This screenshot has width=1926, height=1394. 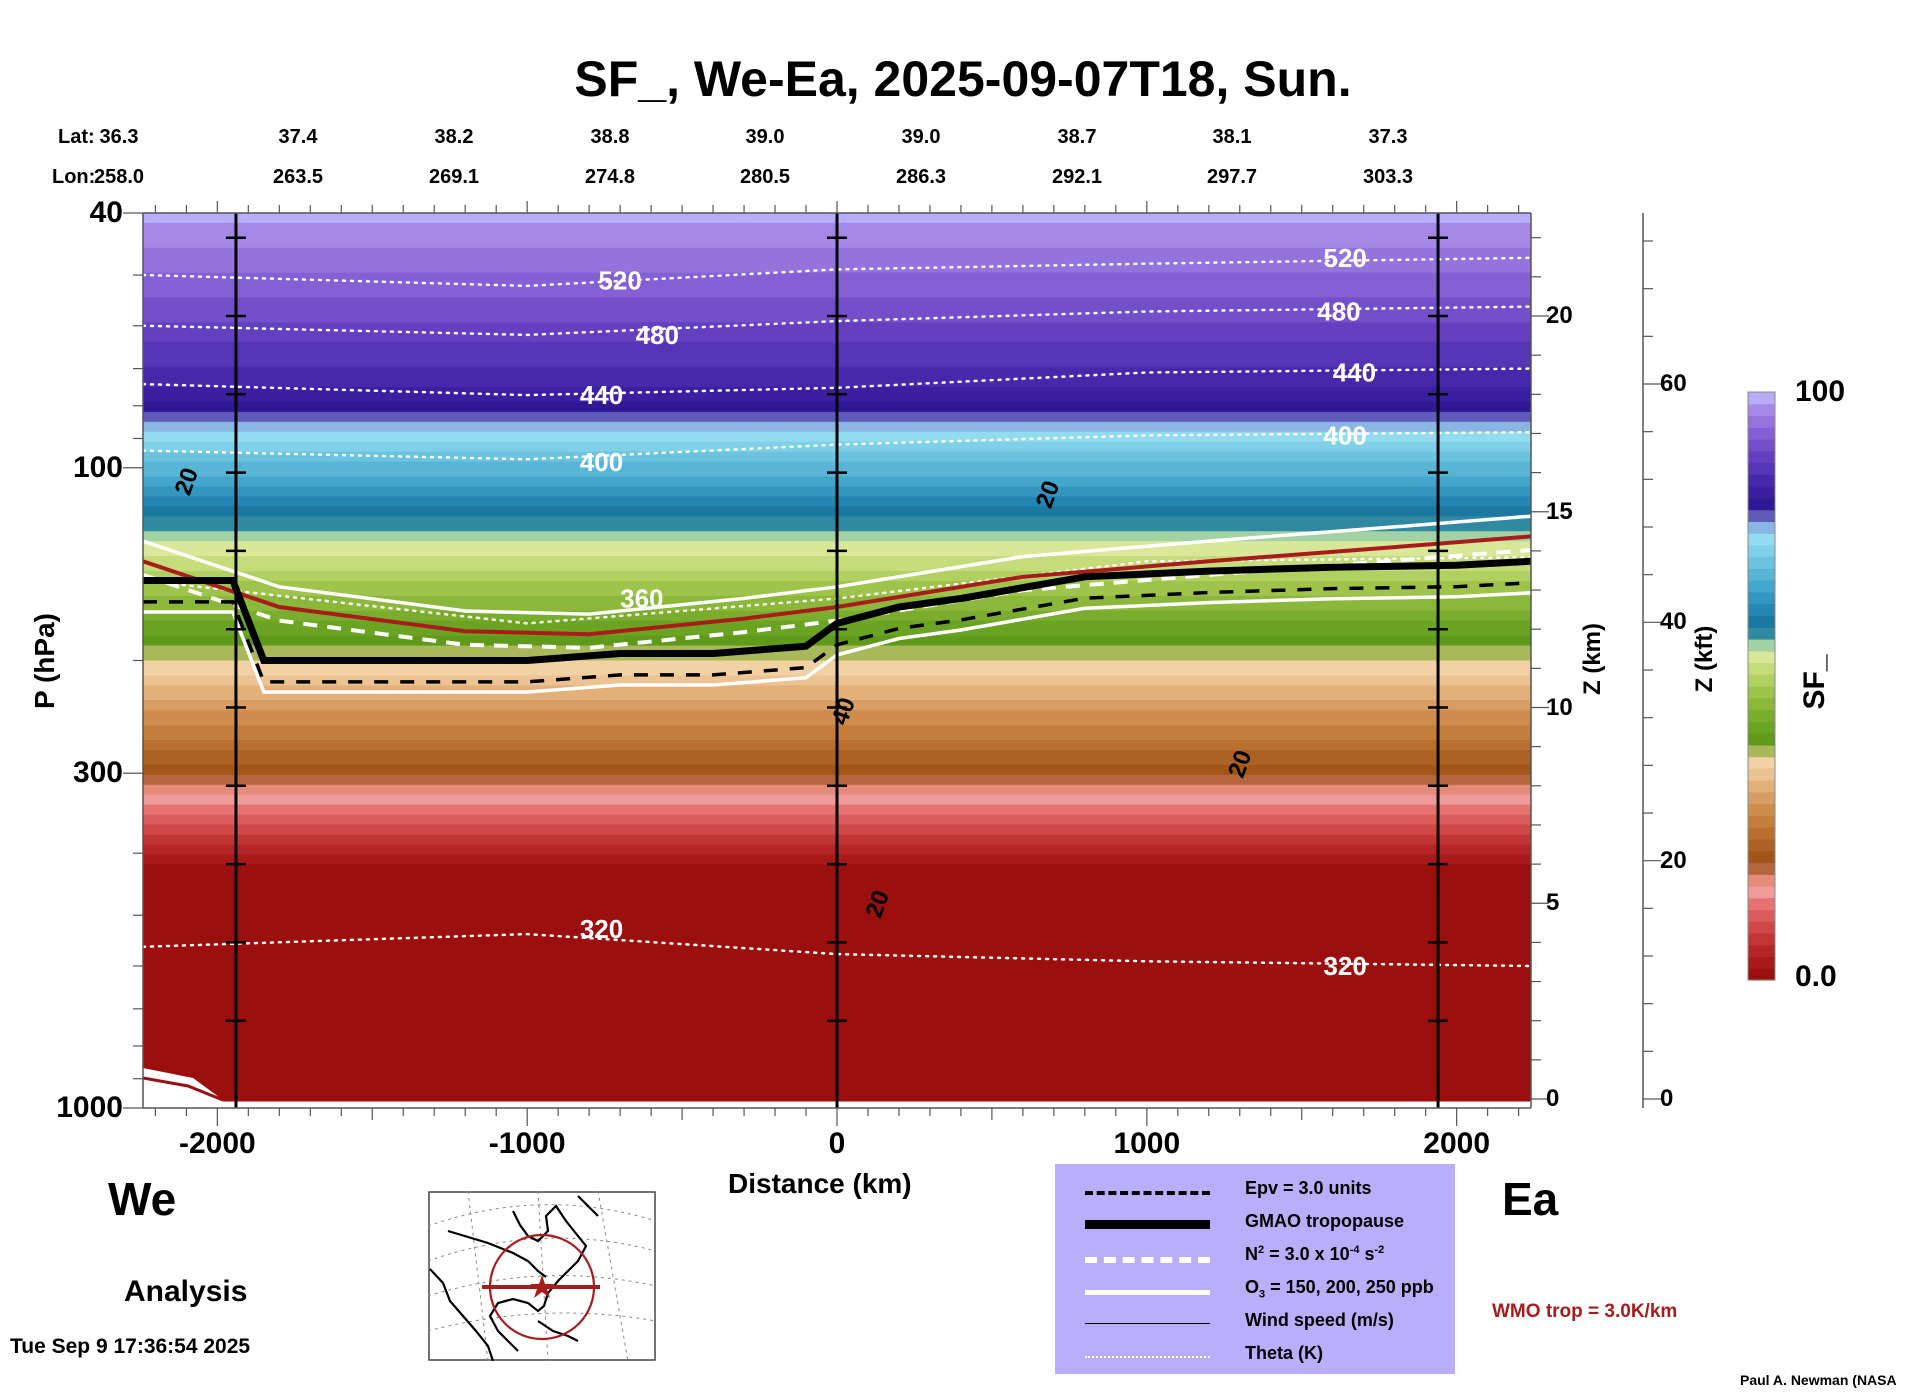 What do you see at coordinates (837, 1143) in the screenshot?
I see `distance-tick-label: 0` at bounding box center [837, 1143].